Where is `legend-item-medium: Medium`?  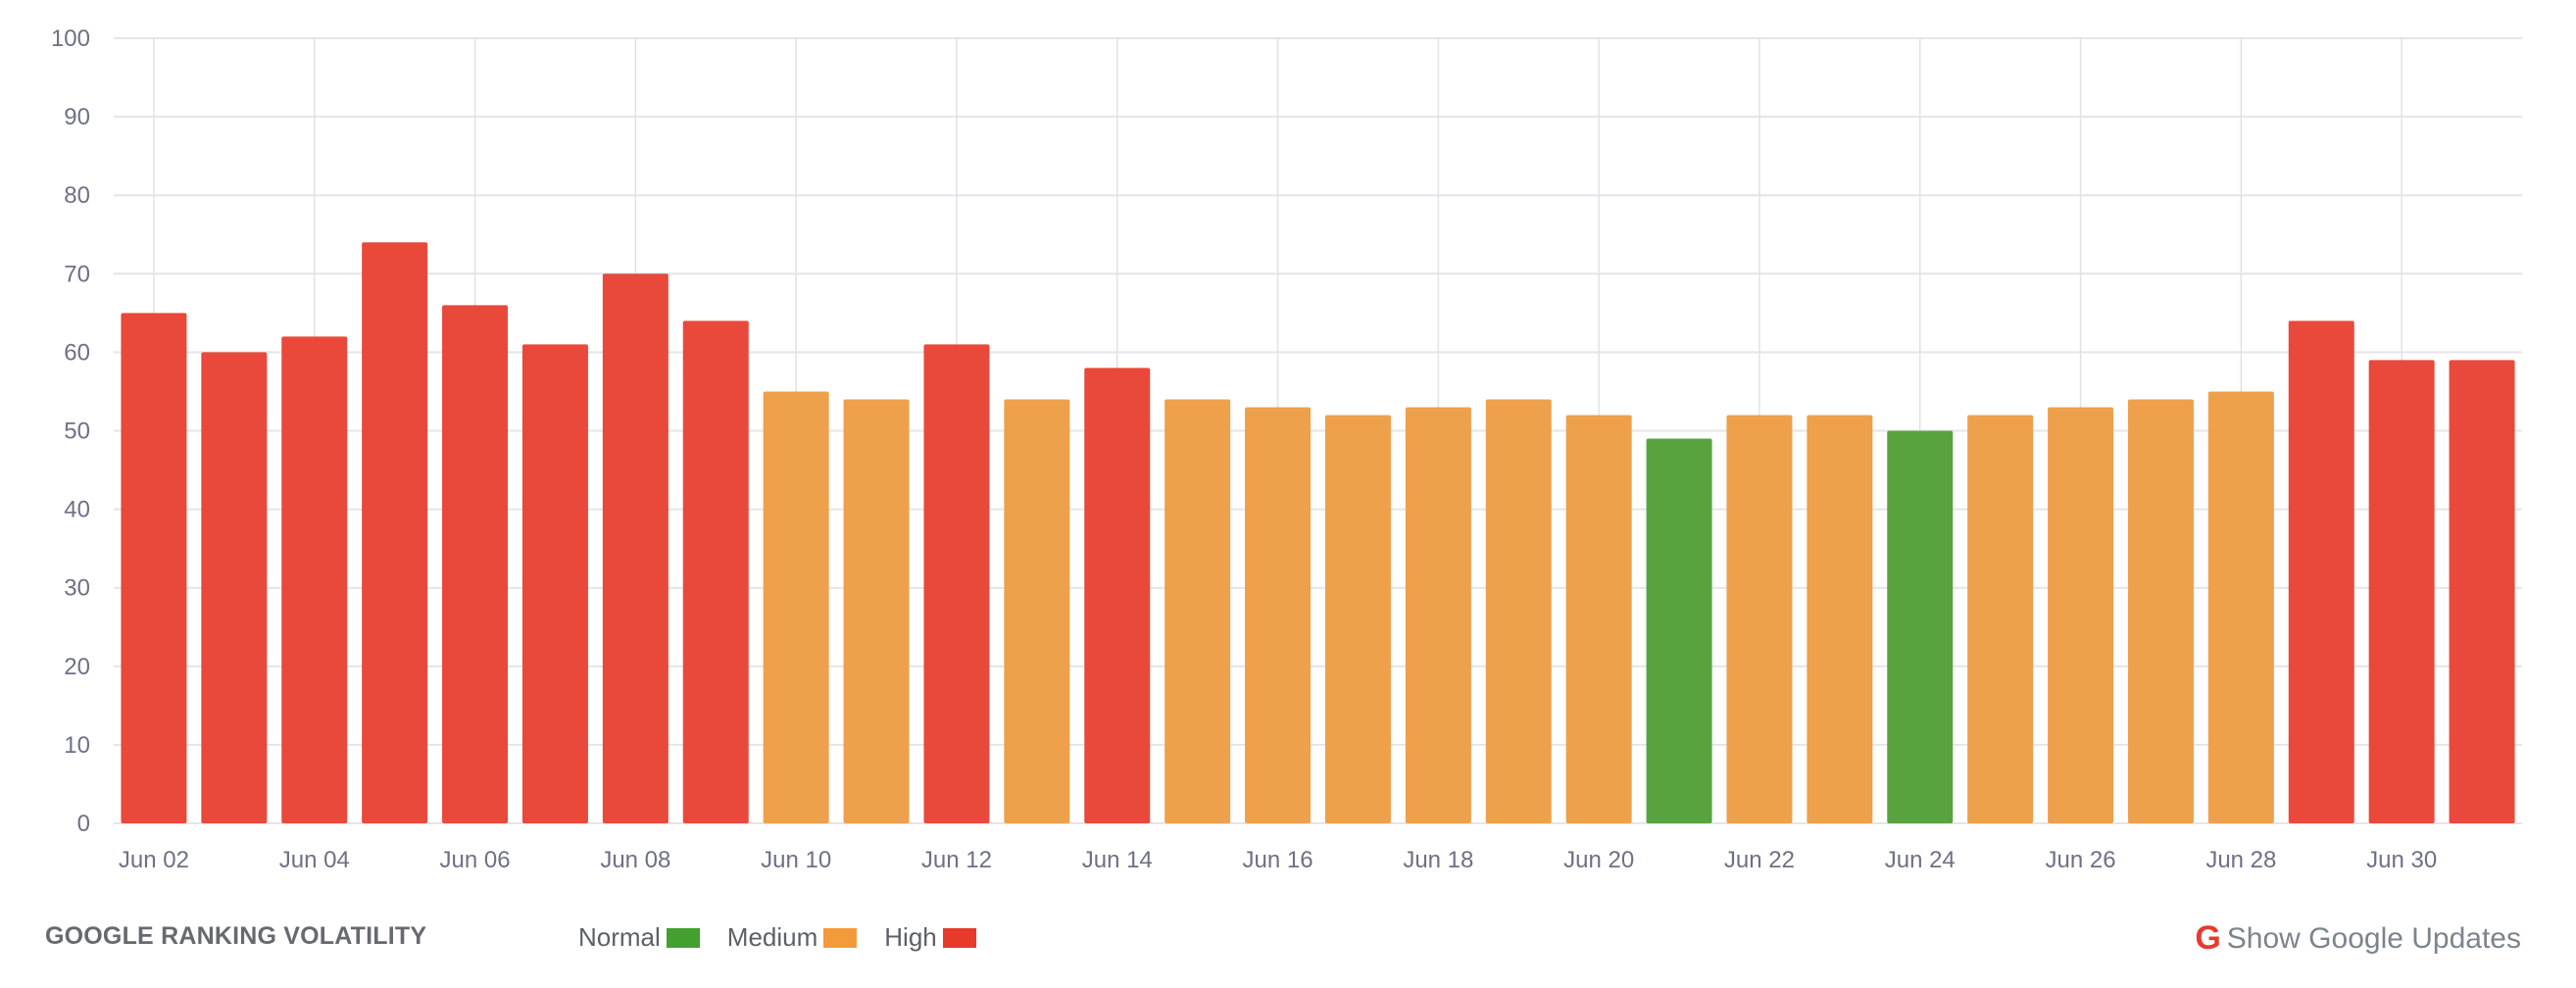
legend-item-medium: Medium is located at coordinates (792, 937).